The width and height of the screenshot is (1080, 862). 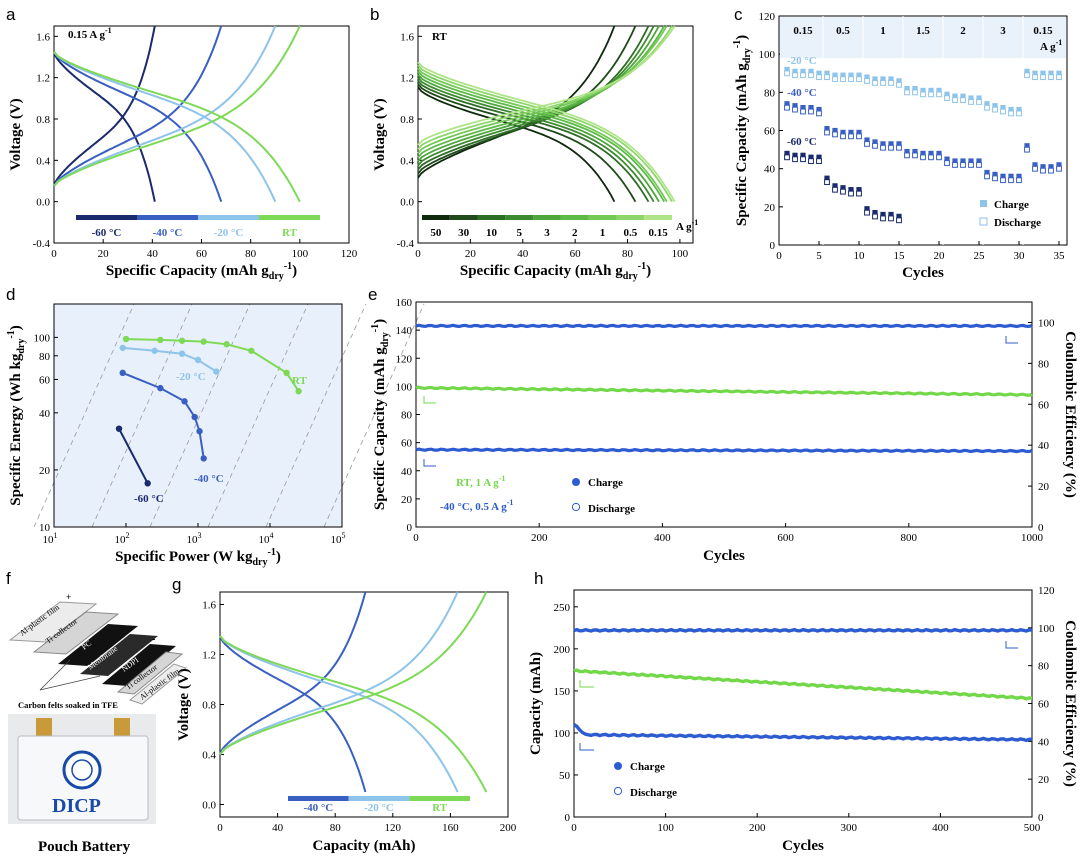 I want to click on series-CE-trace, so click(x=803, y=630).